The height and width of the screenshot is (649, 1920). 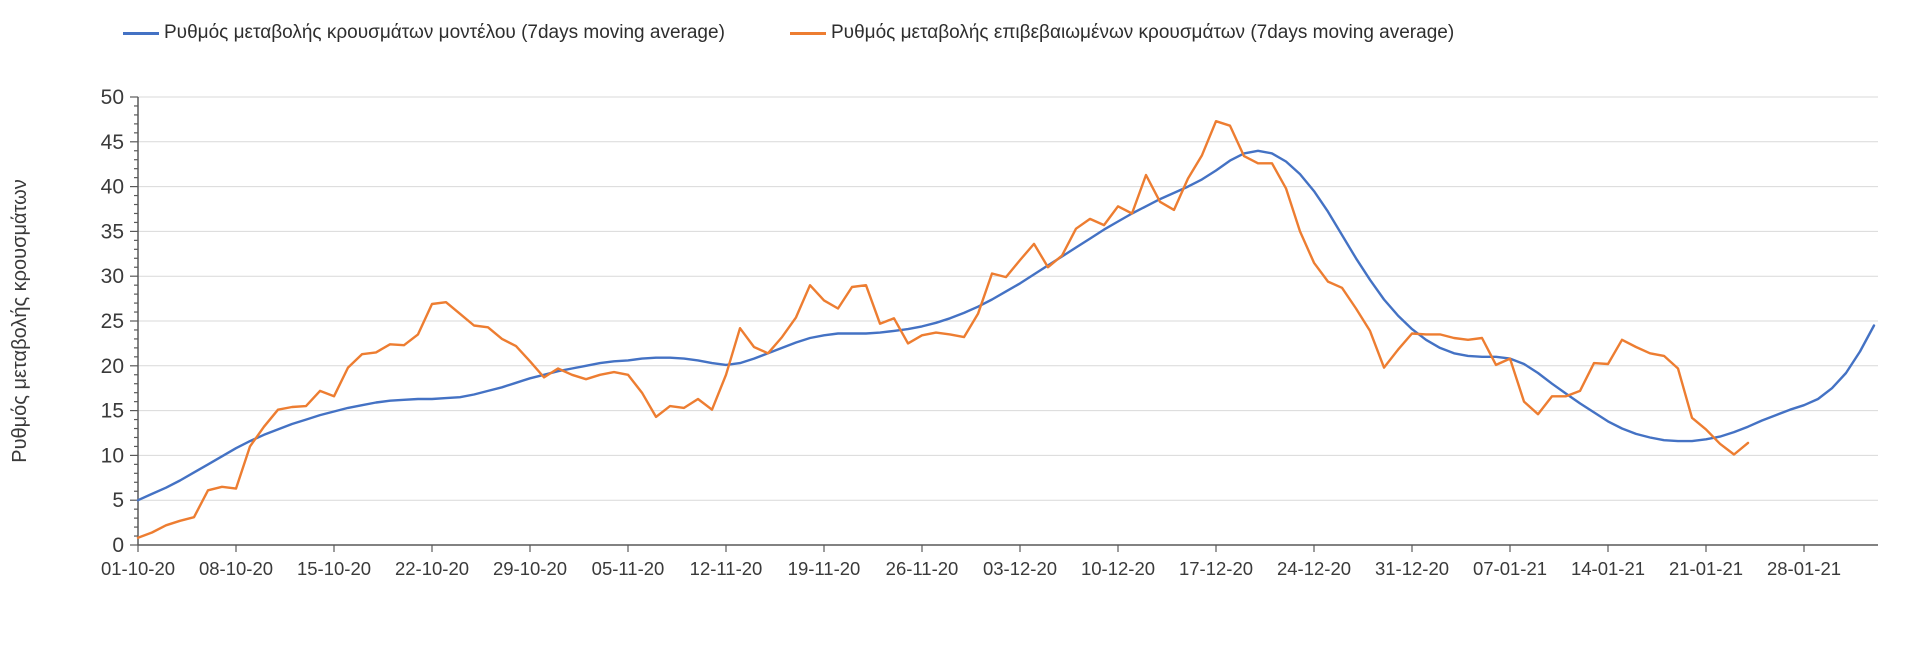 I want to click on y-axis-title: Ρυθμός μεταβολής κρουσμάτων, so click(x=20, y=321).